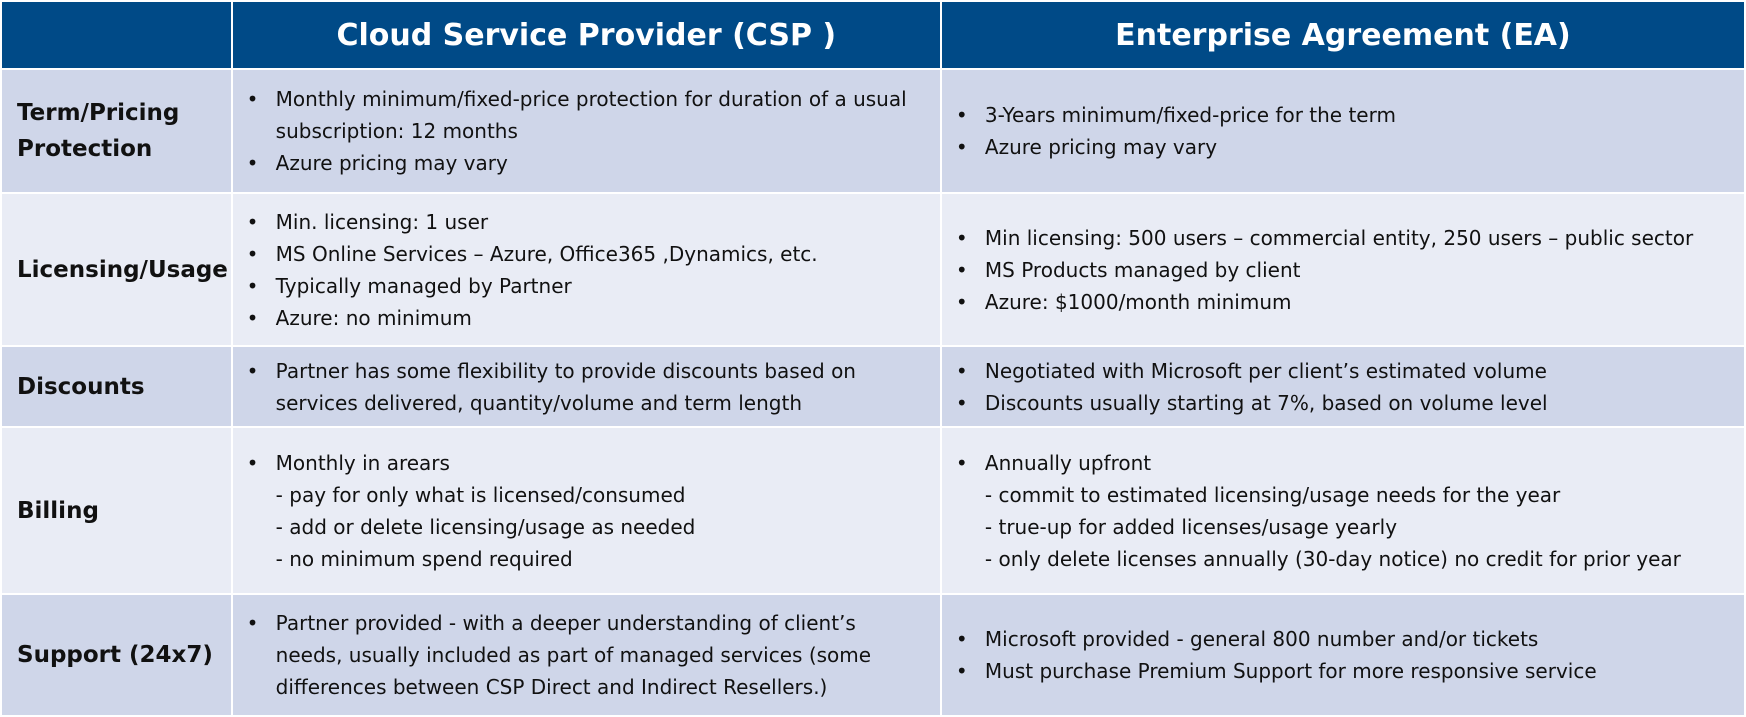 Image resolution: width=1746 pixels, height=717 pixels. What do you see at coordinates (116, 35) in the screenshot?
I see `header-blank-cell` at bounding box center [116, 35].